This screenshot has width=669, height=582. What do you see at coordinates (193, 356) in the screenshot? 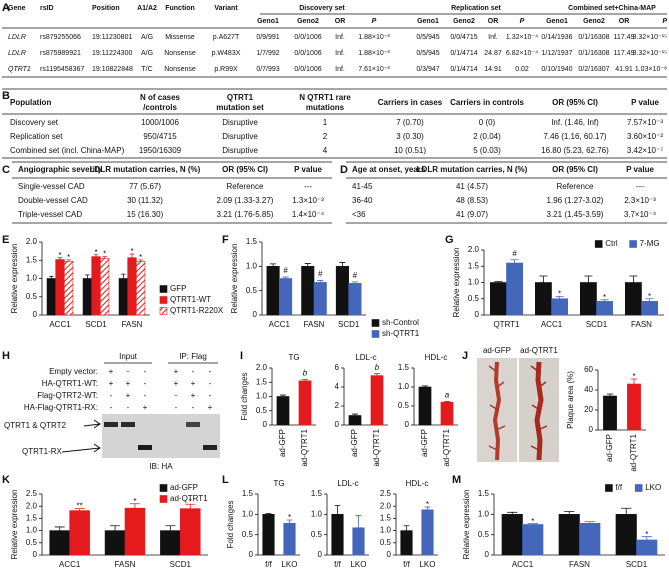
I see `blot-group: IP: Flag` at bounding box center [193, 356].